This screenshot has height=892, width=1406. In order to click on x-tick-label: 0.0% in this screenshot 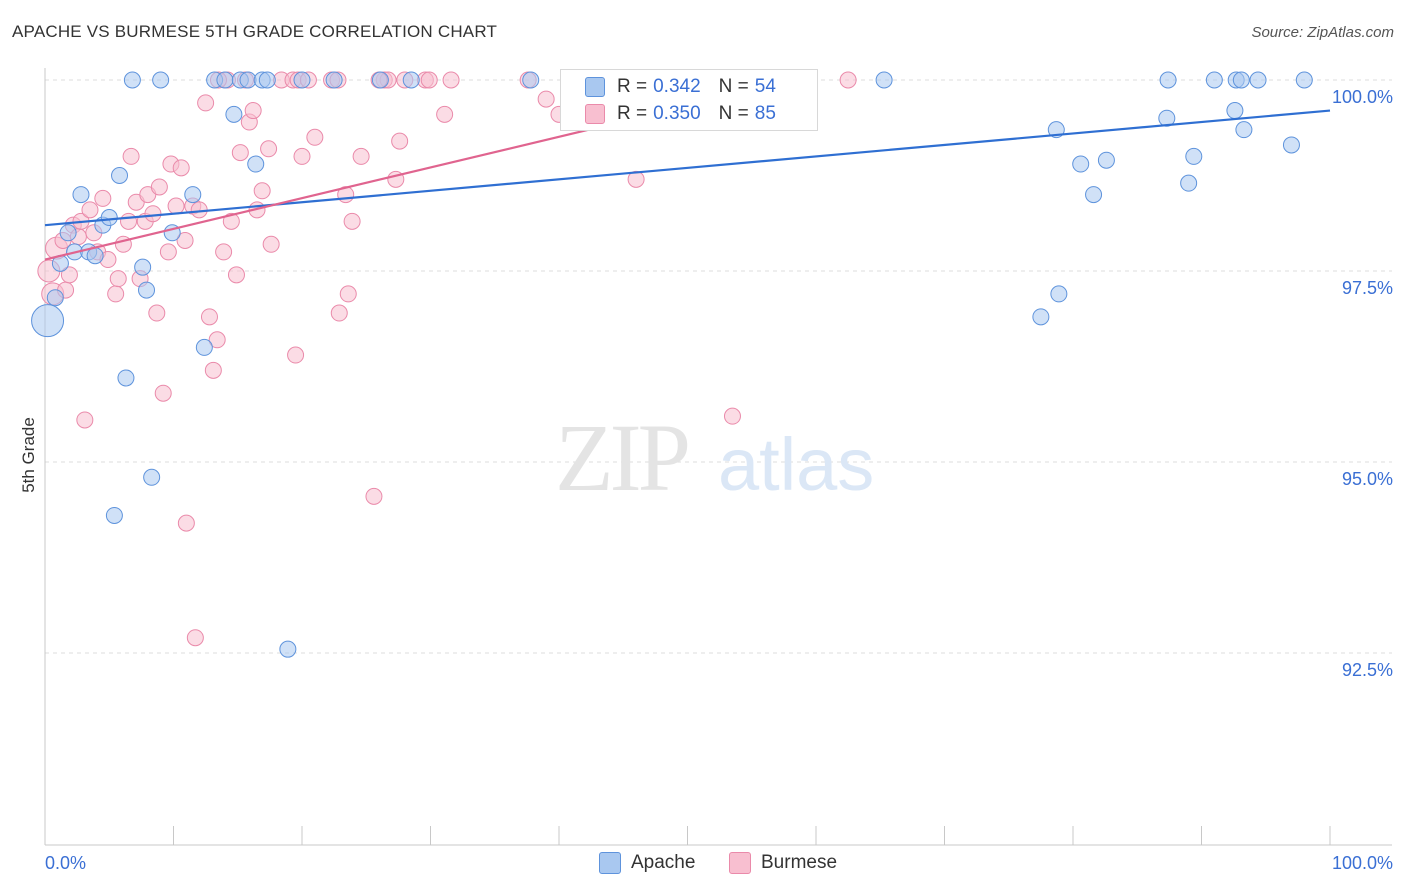, I will do `click(65, 863)`.